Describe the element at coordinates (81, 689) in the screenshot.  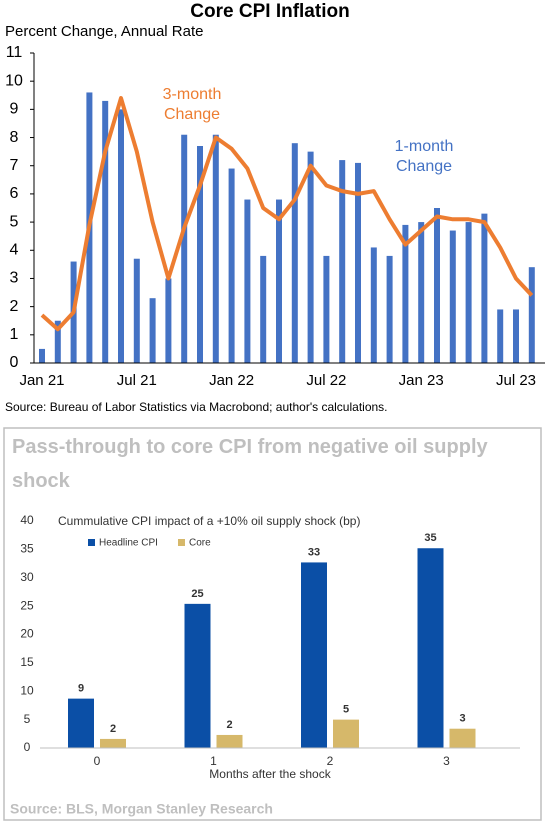
I see `data-label: 9` at that location.